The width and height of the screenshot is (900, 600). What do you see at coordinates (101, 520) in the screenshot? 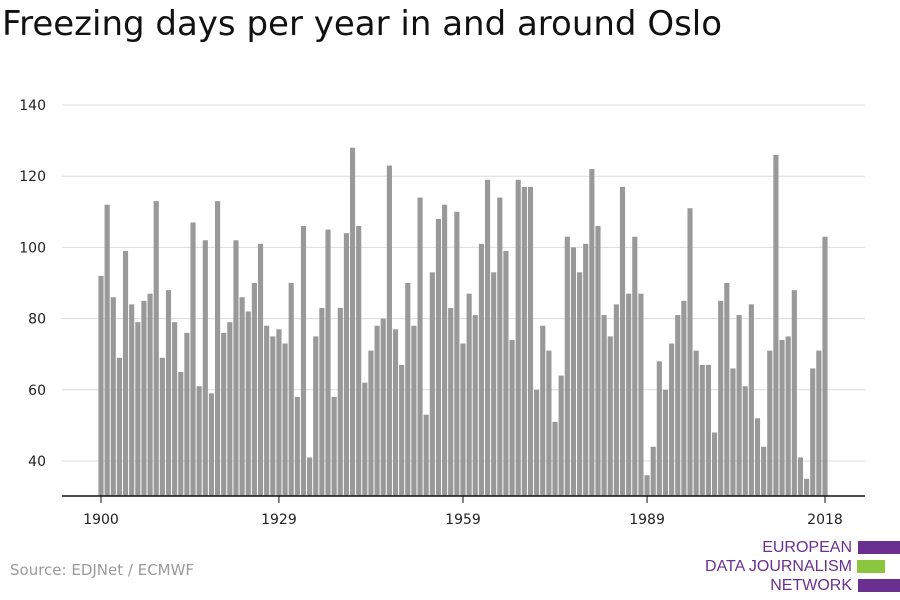
I see `x-tick-label: 1900` at bounding box center [101, 520].